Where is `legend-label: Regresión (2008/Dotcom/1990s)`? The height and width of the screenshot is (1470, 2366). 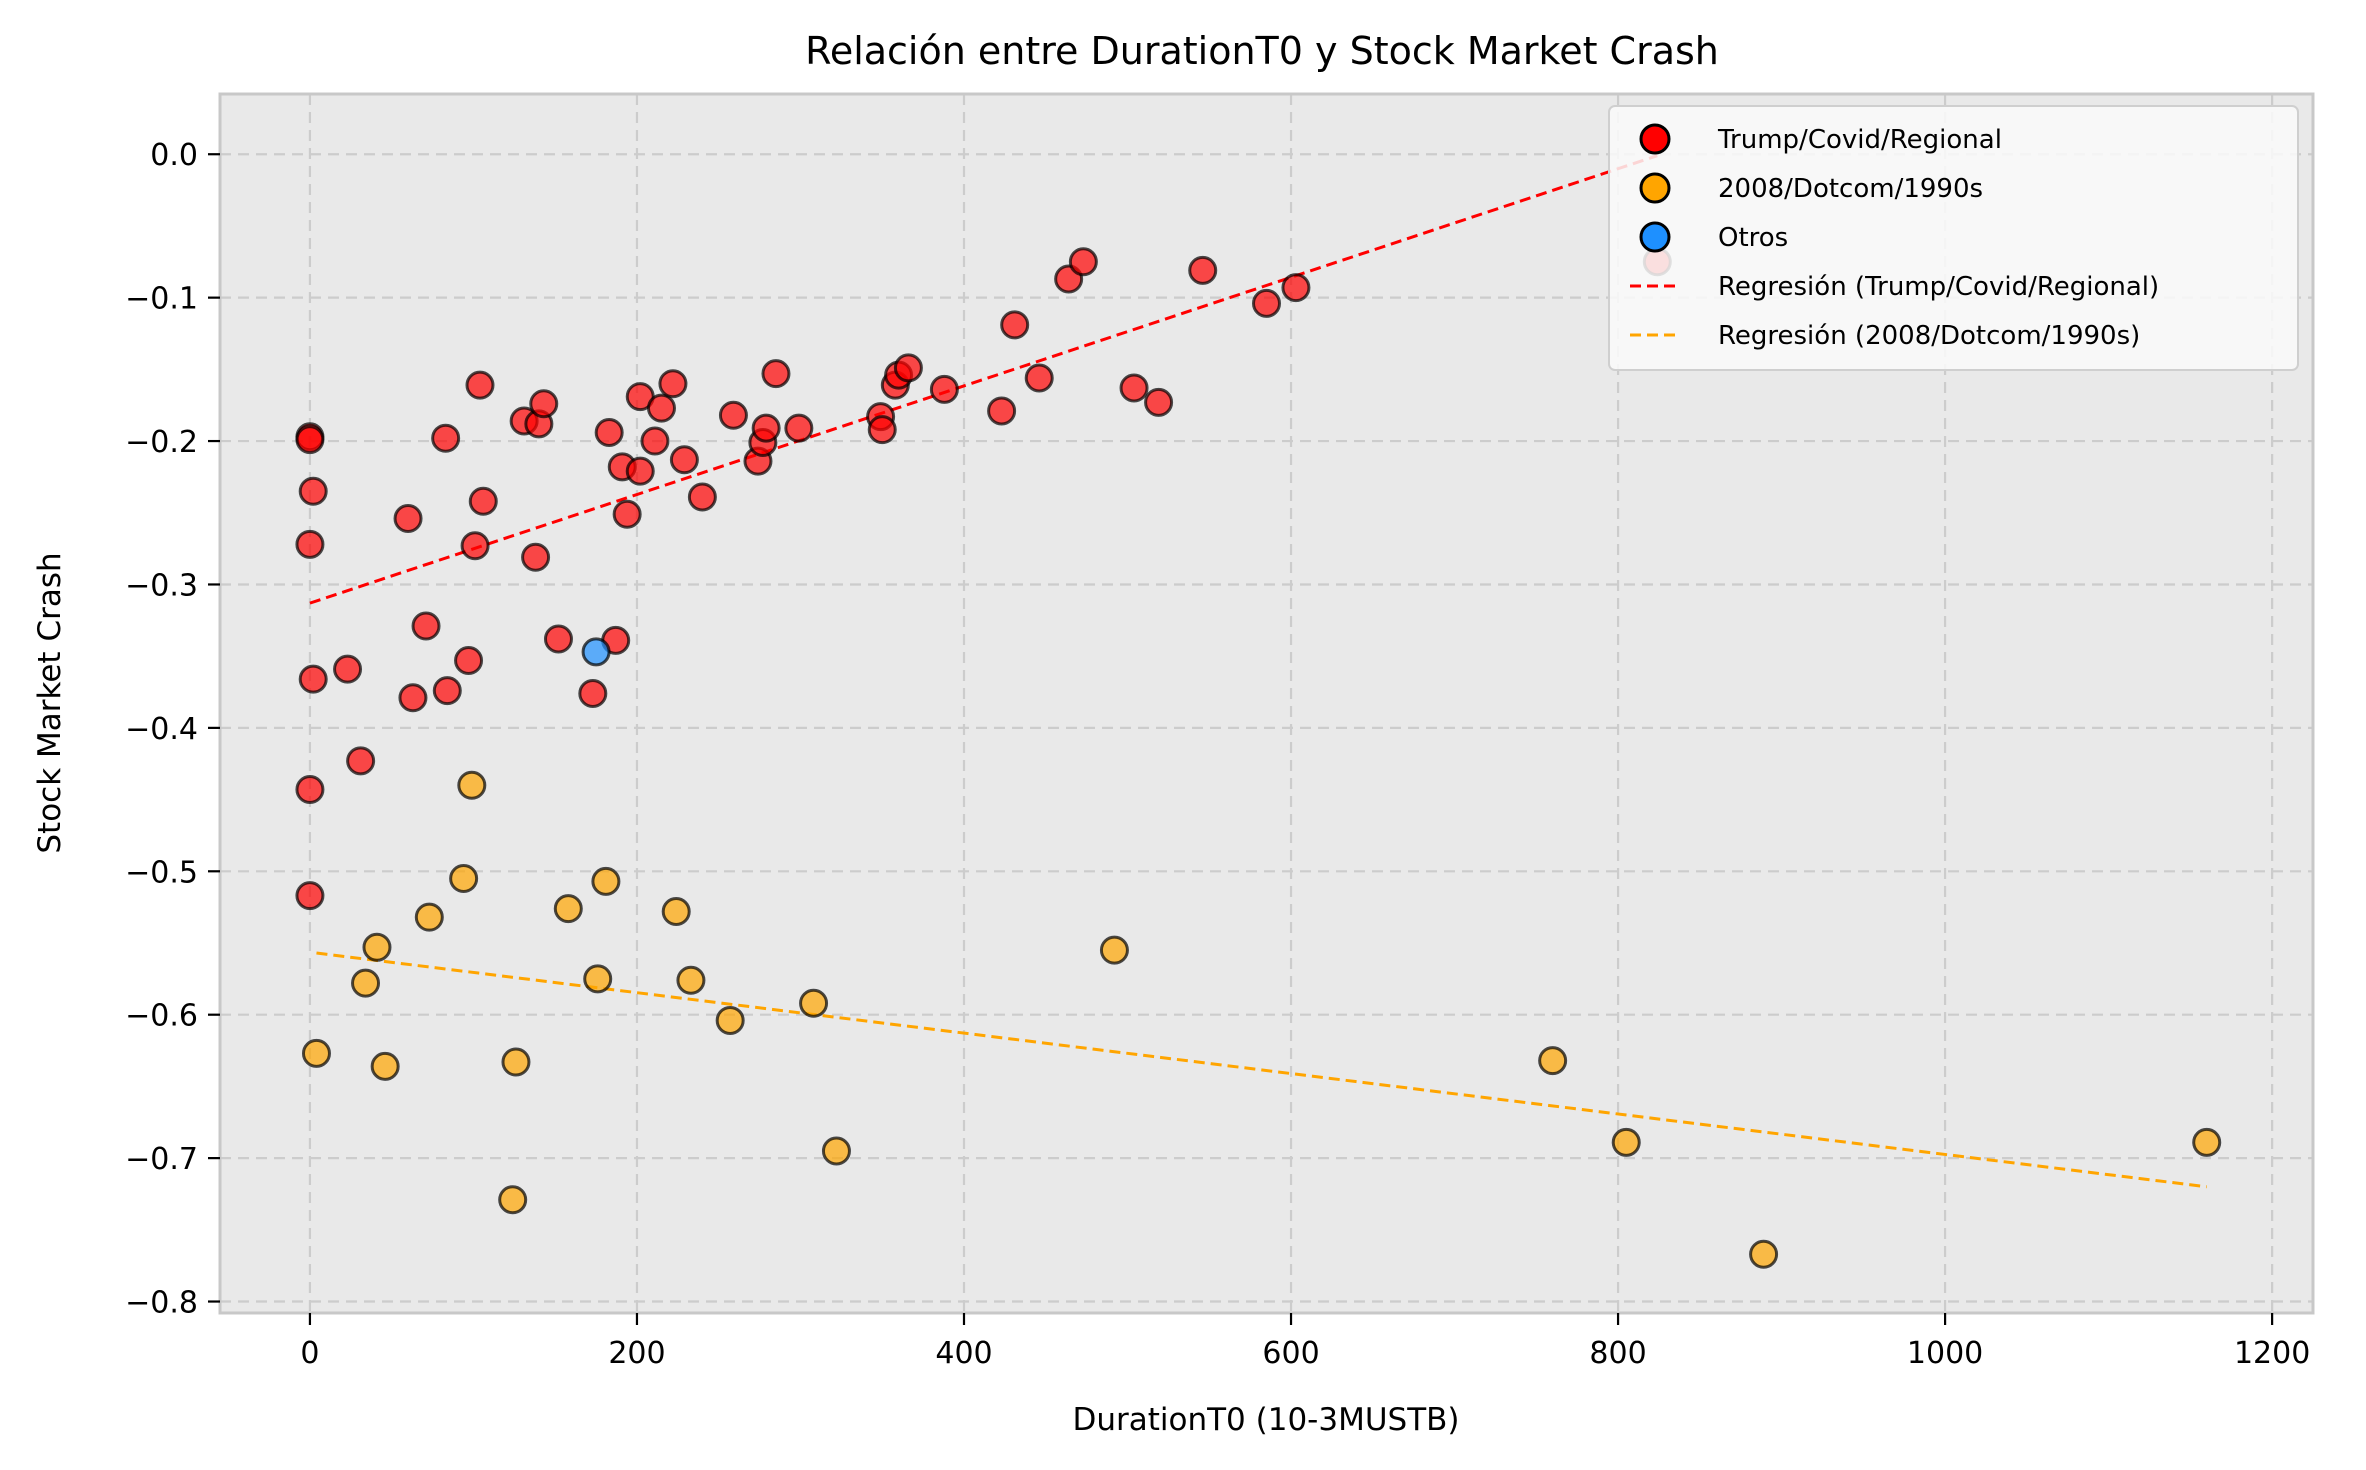 legend-label: Regresión (2008/Dotcom/1990s) is located at coordinates (1929, 336).